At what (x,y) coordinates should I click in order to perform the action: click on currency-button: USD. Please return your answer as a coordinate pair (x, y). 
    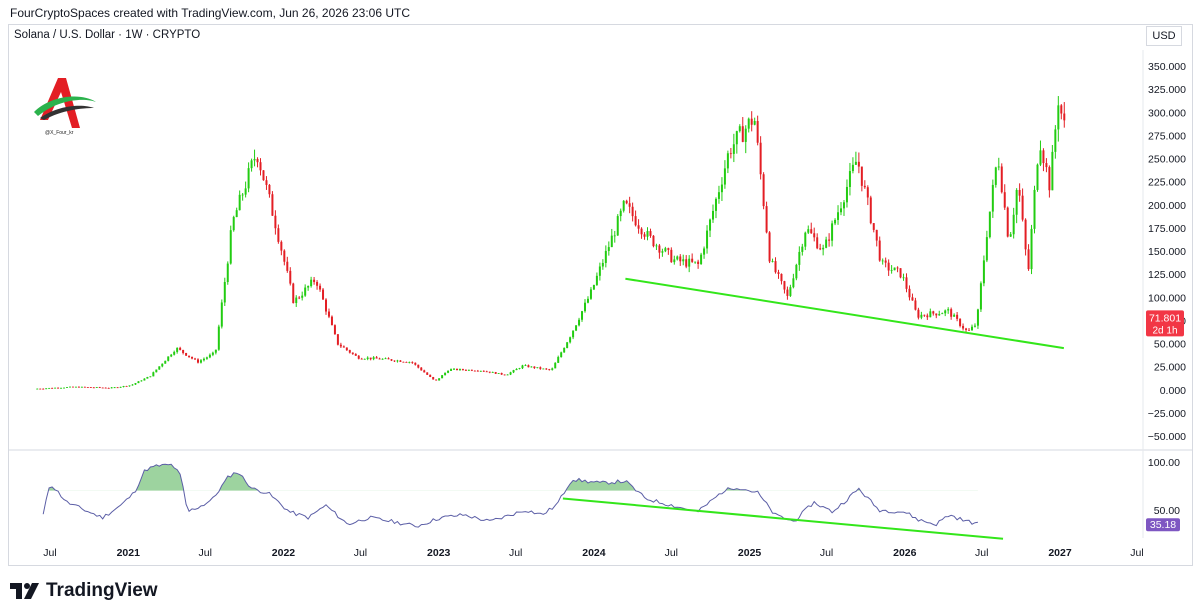
    Looking at the image, I should click on (1164, 36).